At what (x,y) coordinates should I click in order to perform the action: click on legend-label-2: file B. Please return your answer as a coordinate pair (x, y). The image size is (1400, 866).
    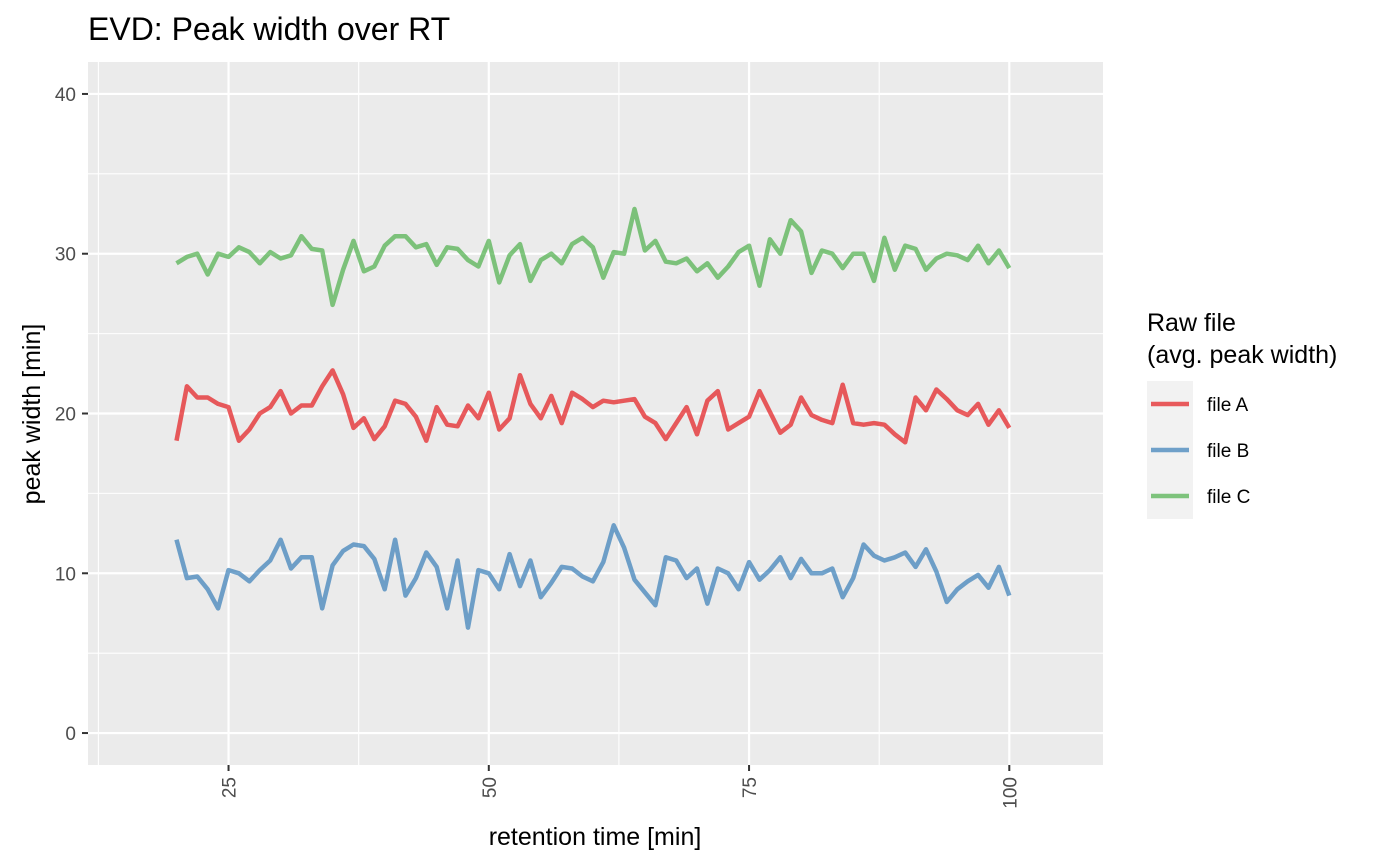
    Looking at the image, I should click on (1228, 451).